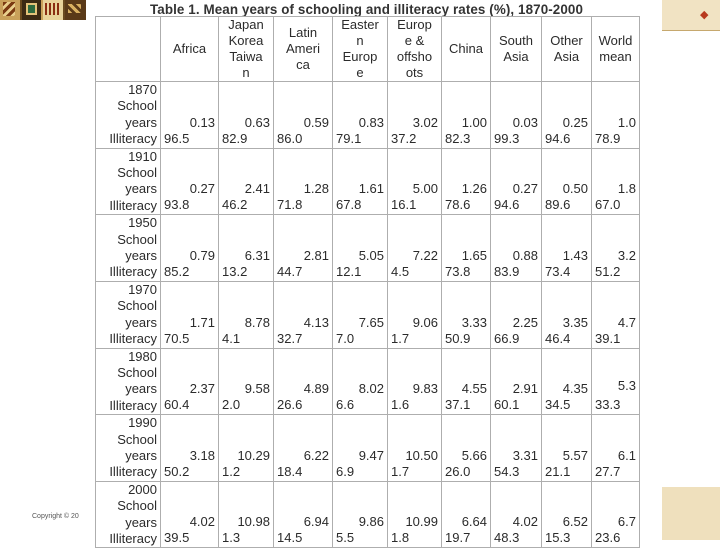  I want to click on school-years-value: 5.3, so click(626, 386).